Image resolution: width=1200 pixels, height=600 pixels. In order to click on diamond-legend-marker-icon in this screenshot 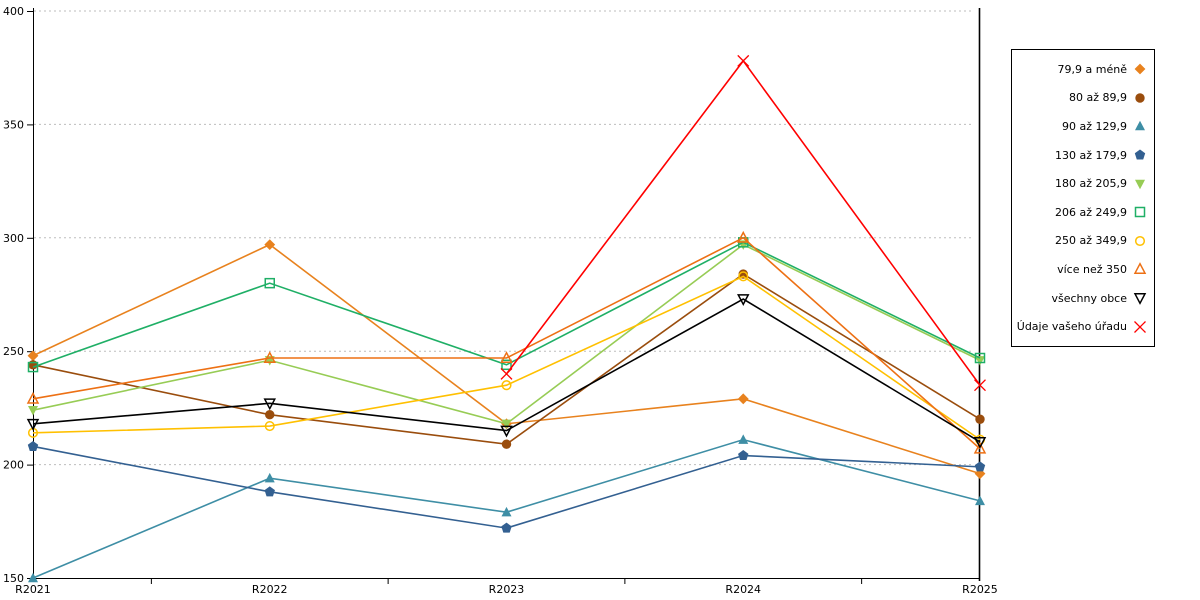, I will do `click(1140, 69)`.